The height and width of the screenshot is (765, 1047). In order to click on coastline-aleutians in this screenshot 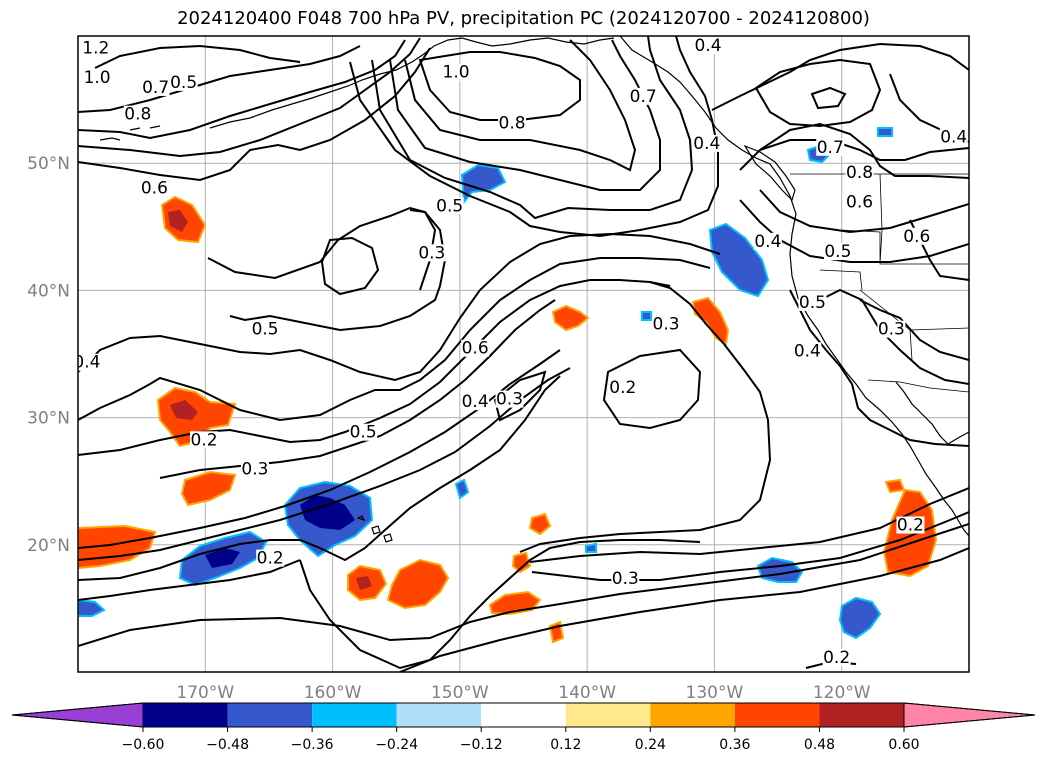, I will do `click(322, 87)`.